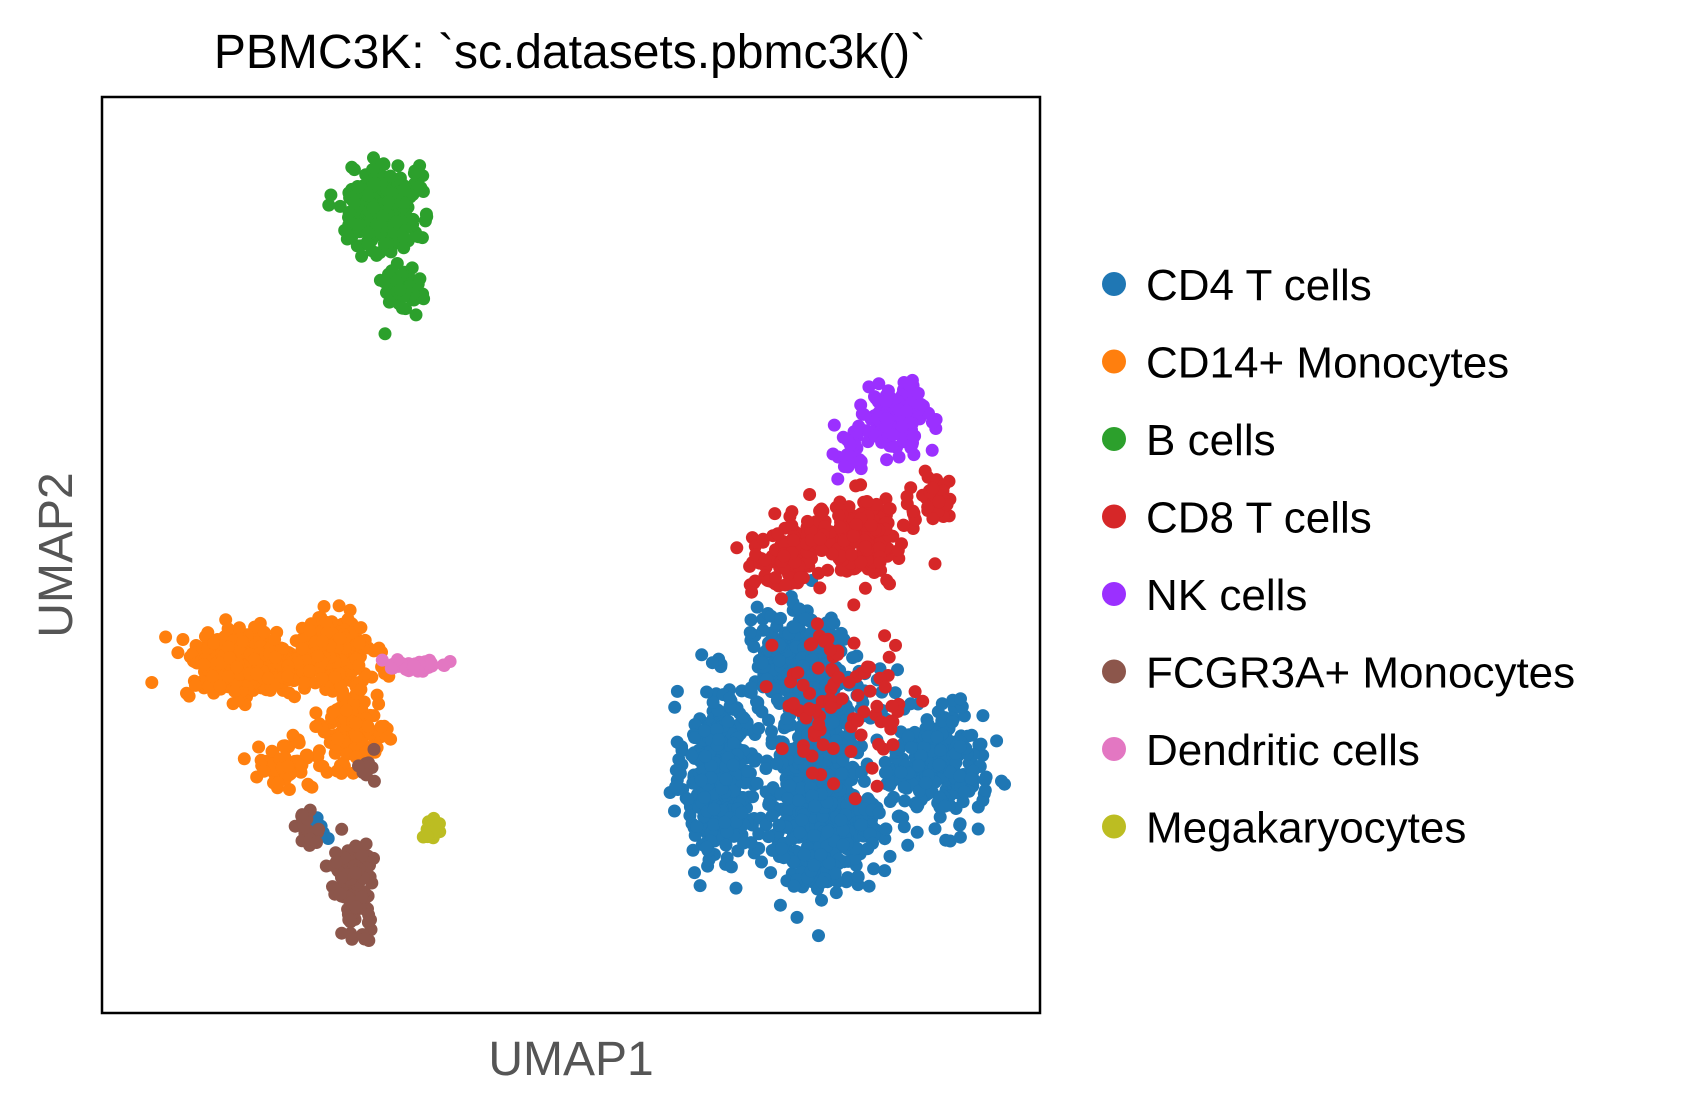 The image size is (1708, 1110). I want to click on chart-title: PBMC3K: `sc.datasets.pbmc3k()`, so click(570, 52).